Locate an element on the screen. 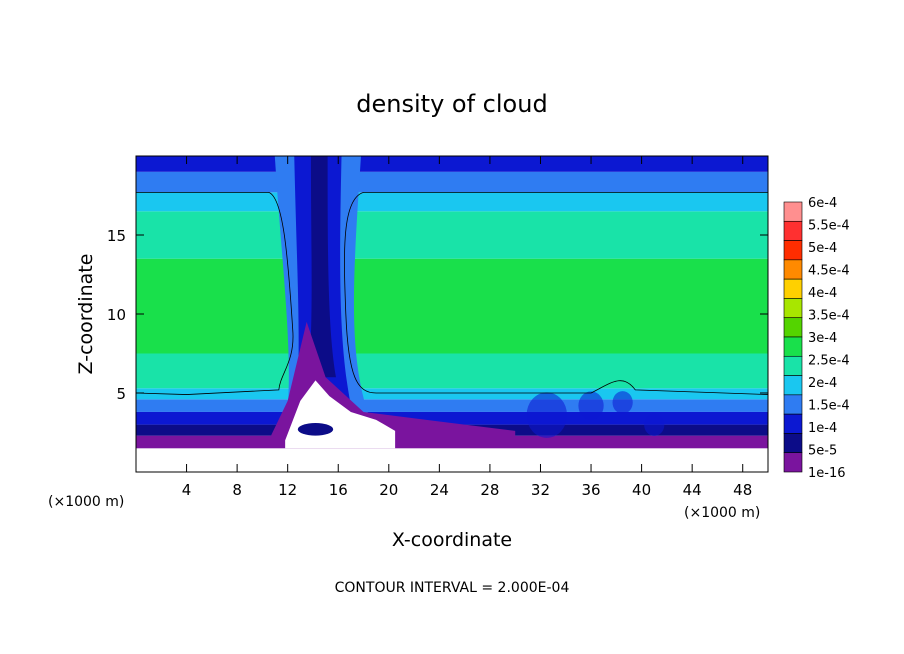 The image size is (904, 654). x-tick-label-1: 8 is located at coordinates (237, 490).